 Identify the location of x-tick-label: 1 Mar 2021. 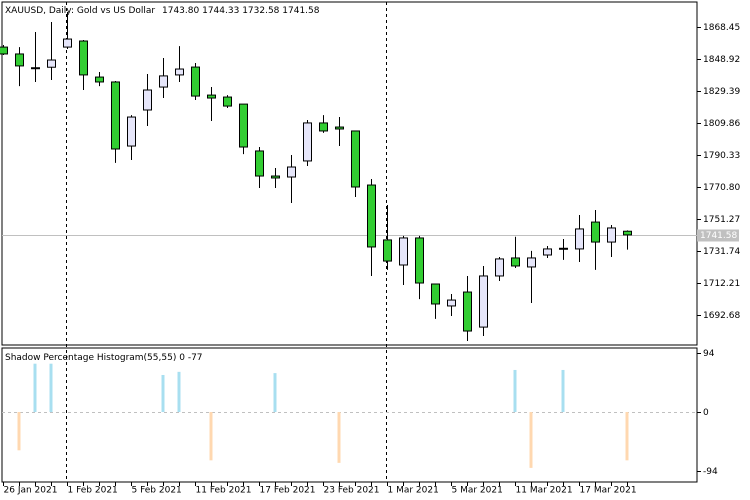
(413, 491).